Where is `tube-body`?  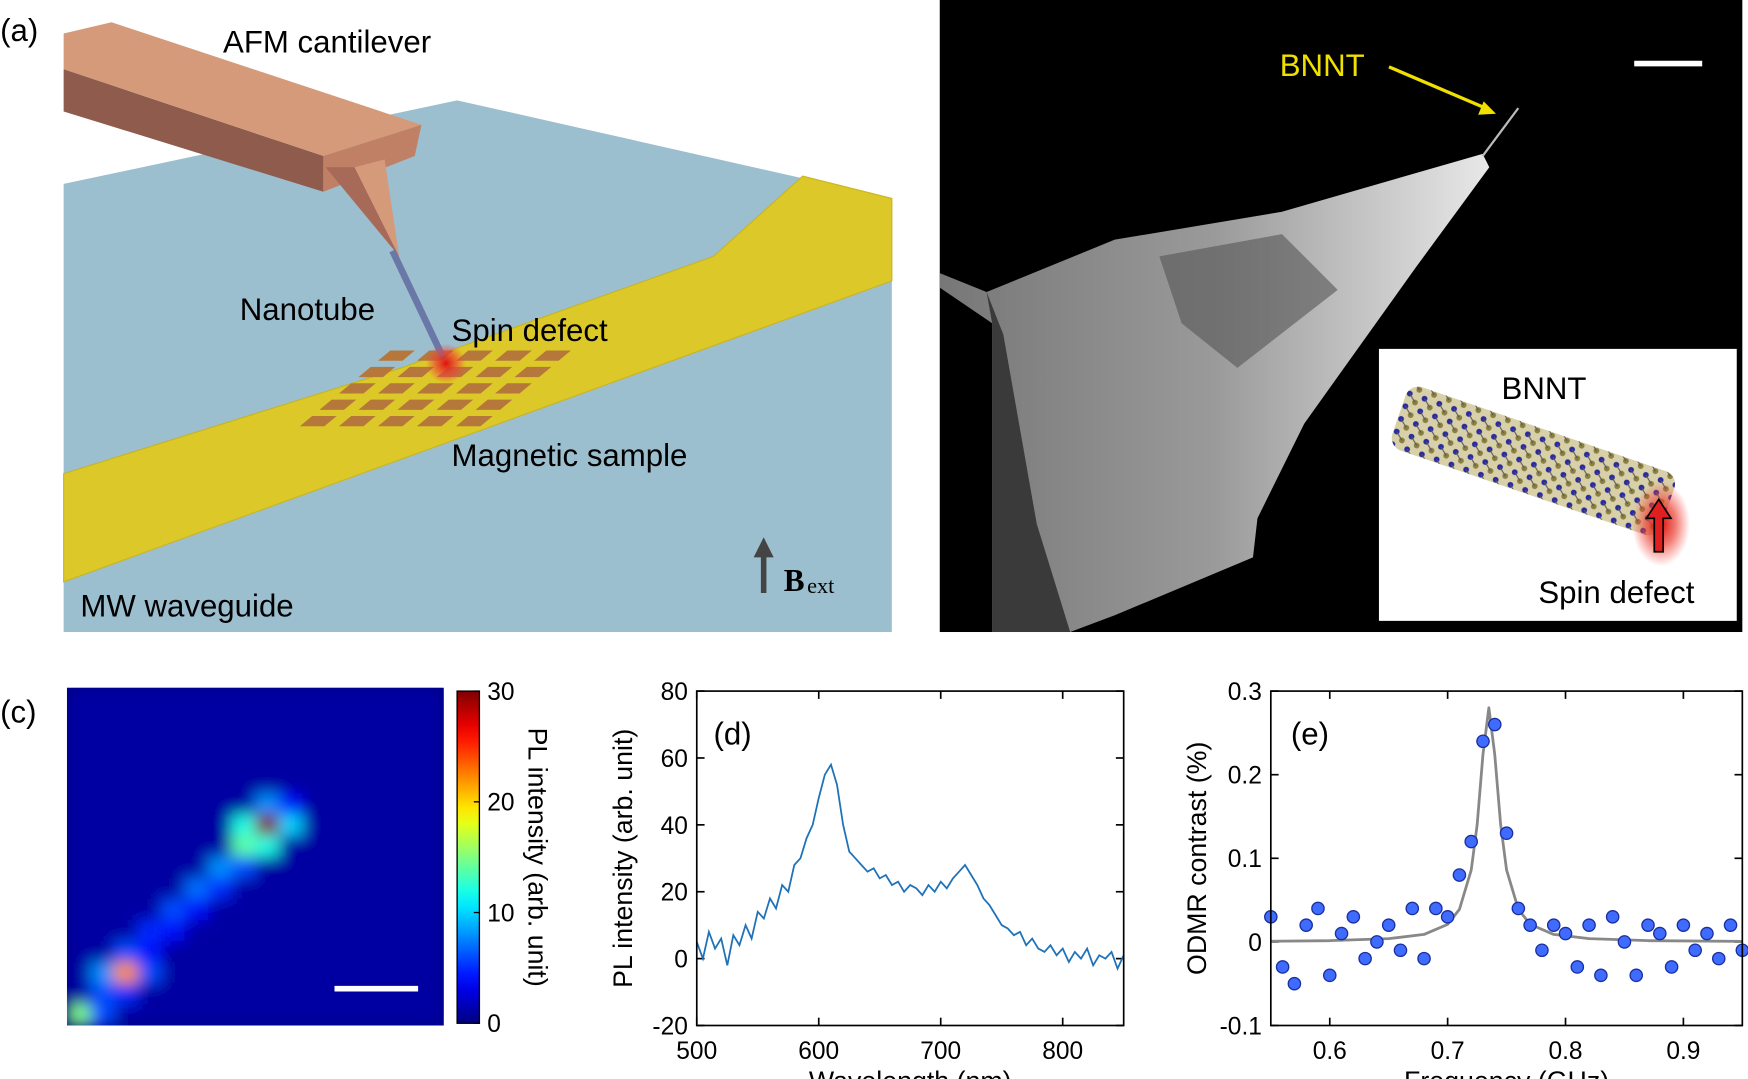
tube-body is located at coordinates (1533, 461).